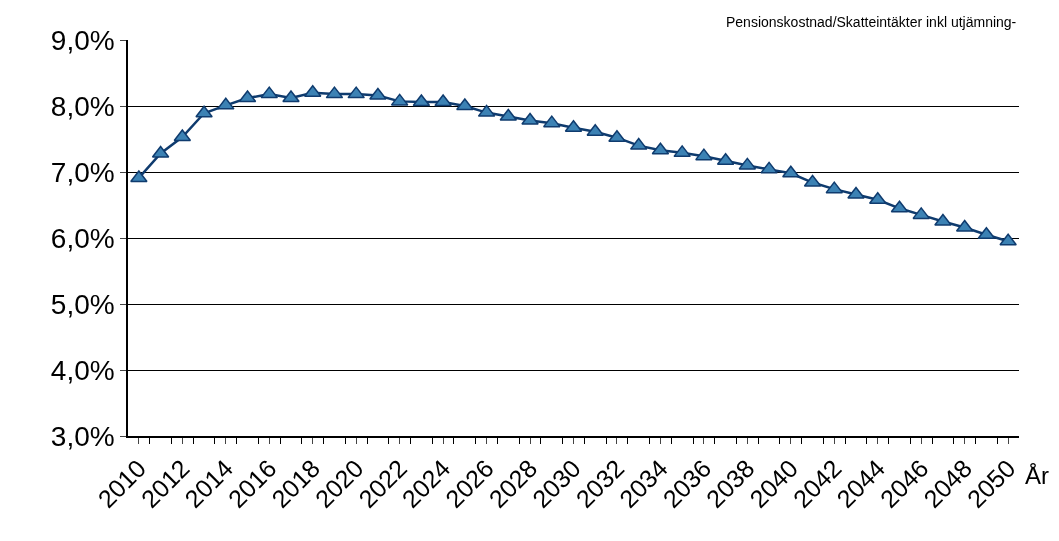 Image resolution: width=1059 pixels, height=541 pixels. I want to click on y-tick-label: 7,0%, so click(82, 172).